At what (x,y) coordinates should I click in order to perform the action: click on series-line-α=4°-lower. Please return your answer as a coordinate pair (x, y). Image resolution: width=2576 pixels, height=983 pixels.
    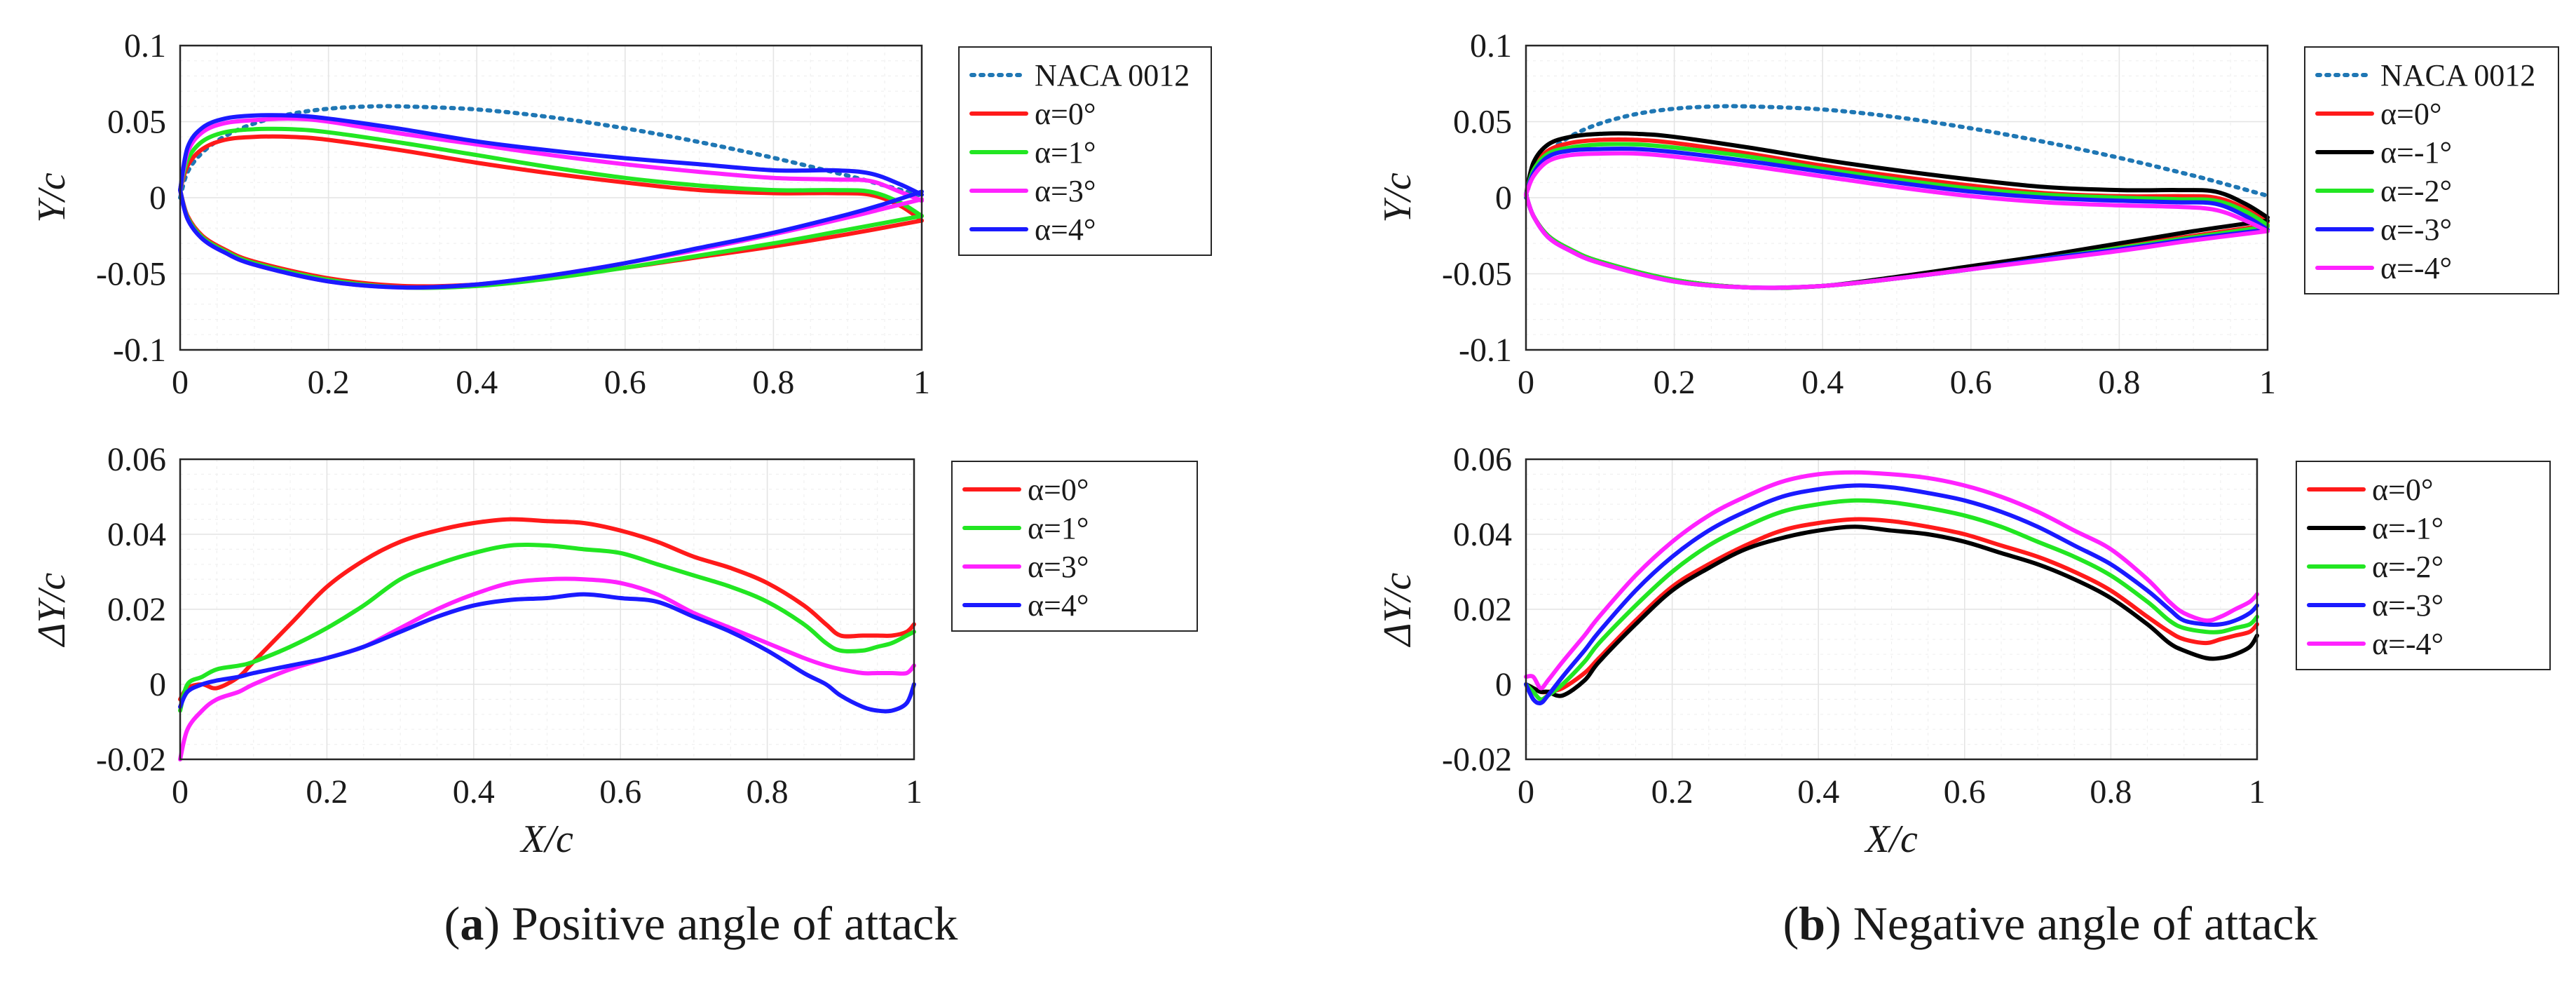
    Looking at the image, I should click on (551, 239).